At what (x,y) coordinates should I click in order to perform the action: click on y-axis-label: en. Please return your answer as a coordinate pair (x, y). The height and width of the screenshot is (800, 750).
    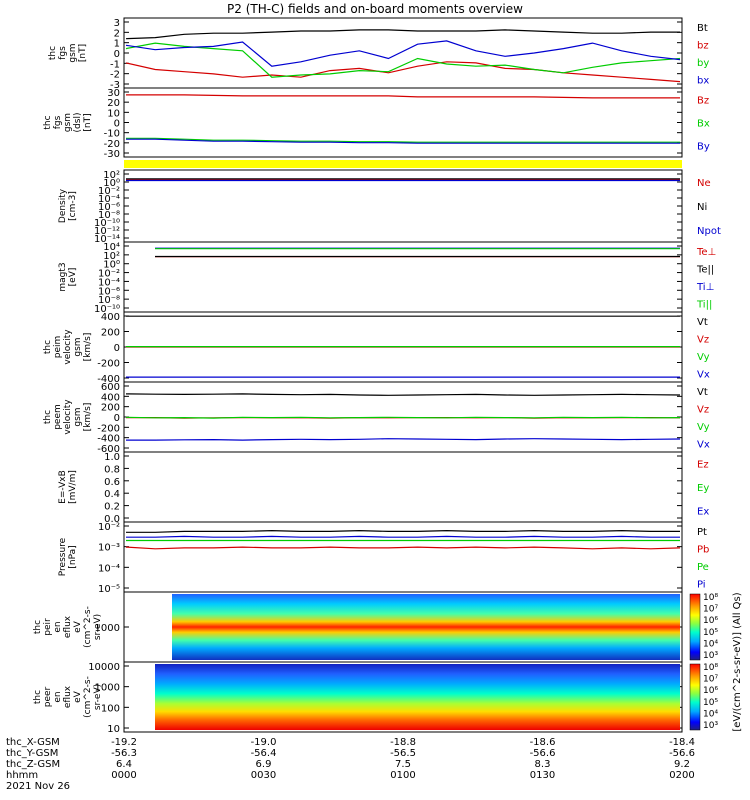
    Looking at the image, I should click on (58, 626).